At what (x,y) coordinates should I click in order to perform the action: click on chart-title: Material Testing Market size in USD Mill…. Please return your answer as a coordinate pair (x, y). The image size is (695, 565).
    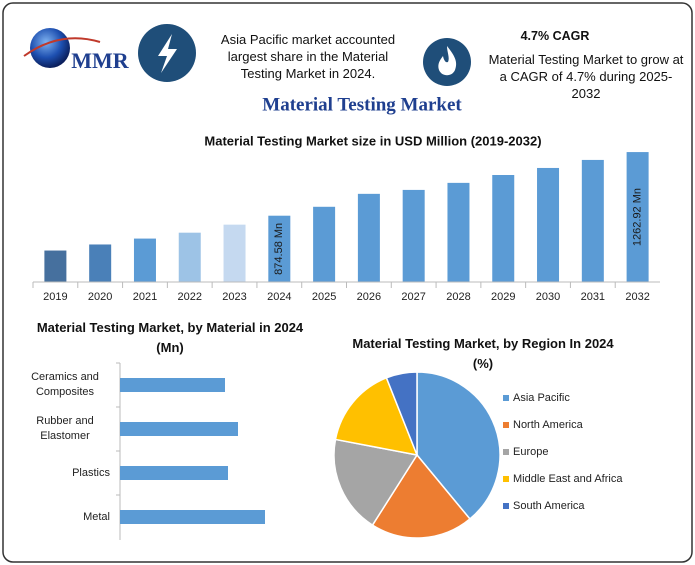
    Looking at the image, I should click on (372, 140).